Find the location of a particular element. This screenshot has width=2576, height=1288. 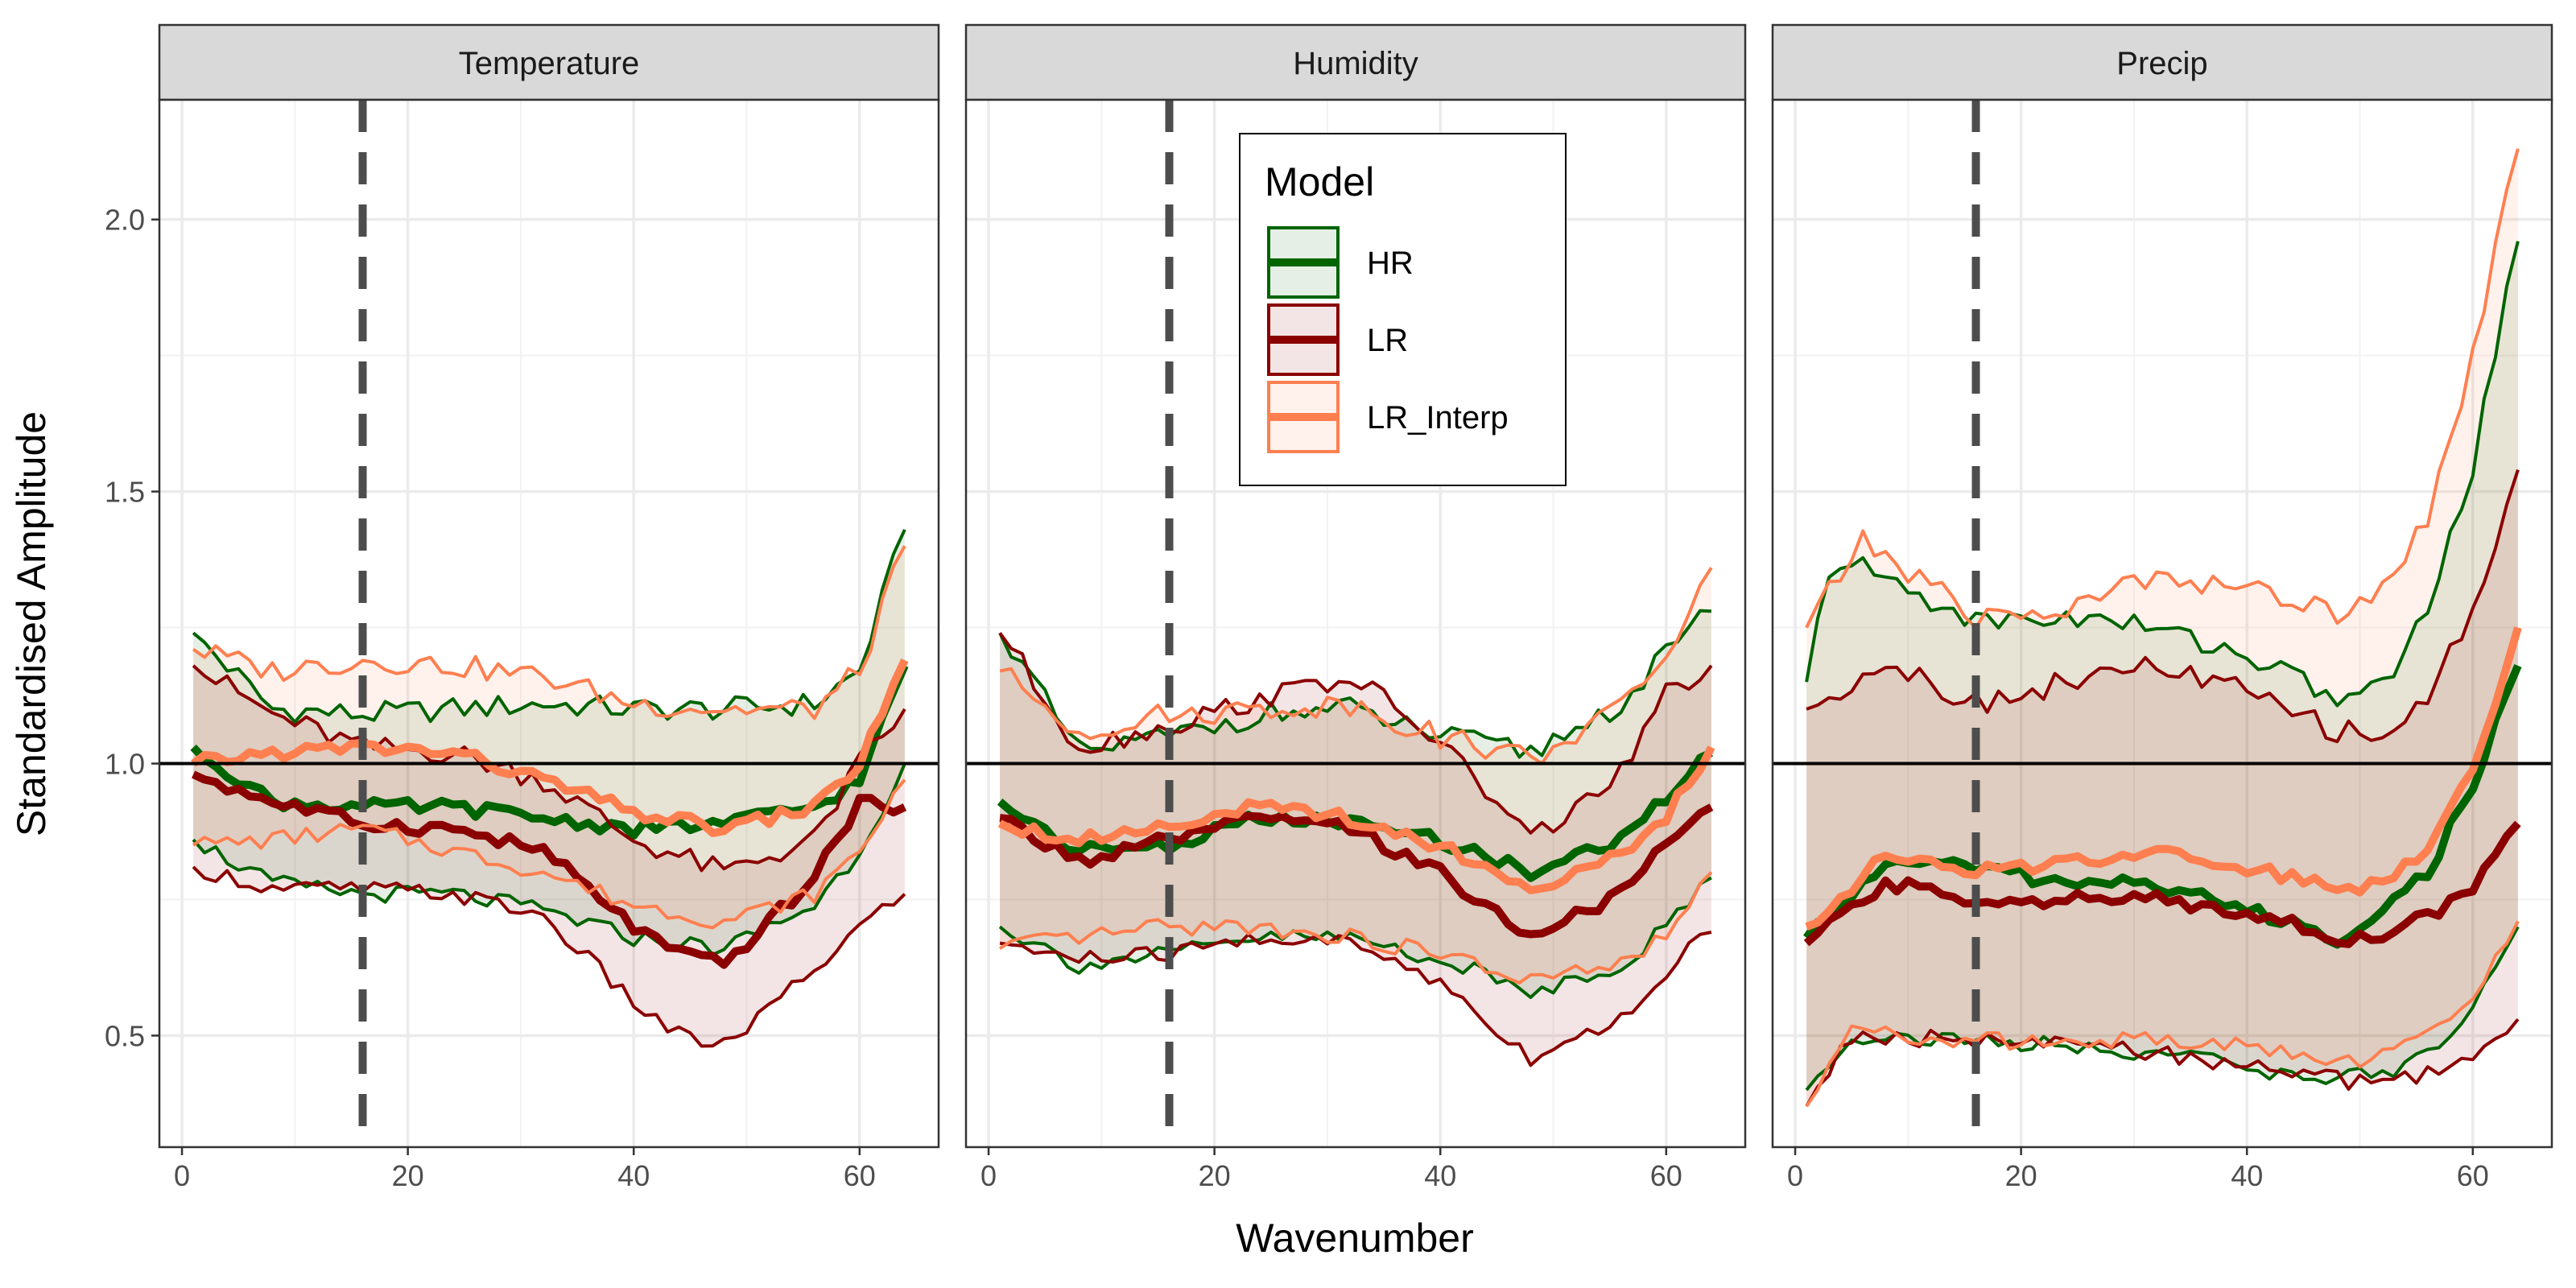

y-tick-label: 2.0 is located at coordinates (125, 221).